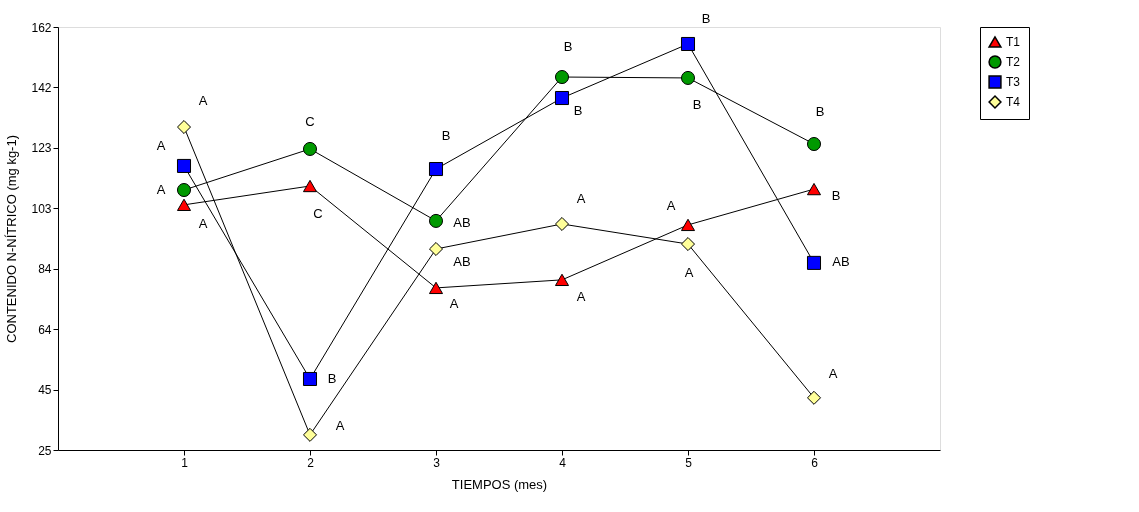 This screenshot has width=1139, height=512. I want to click on legend-label: T4, so click(1013, 102).